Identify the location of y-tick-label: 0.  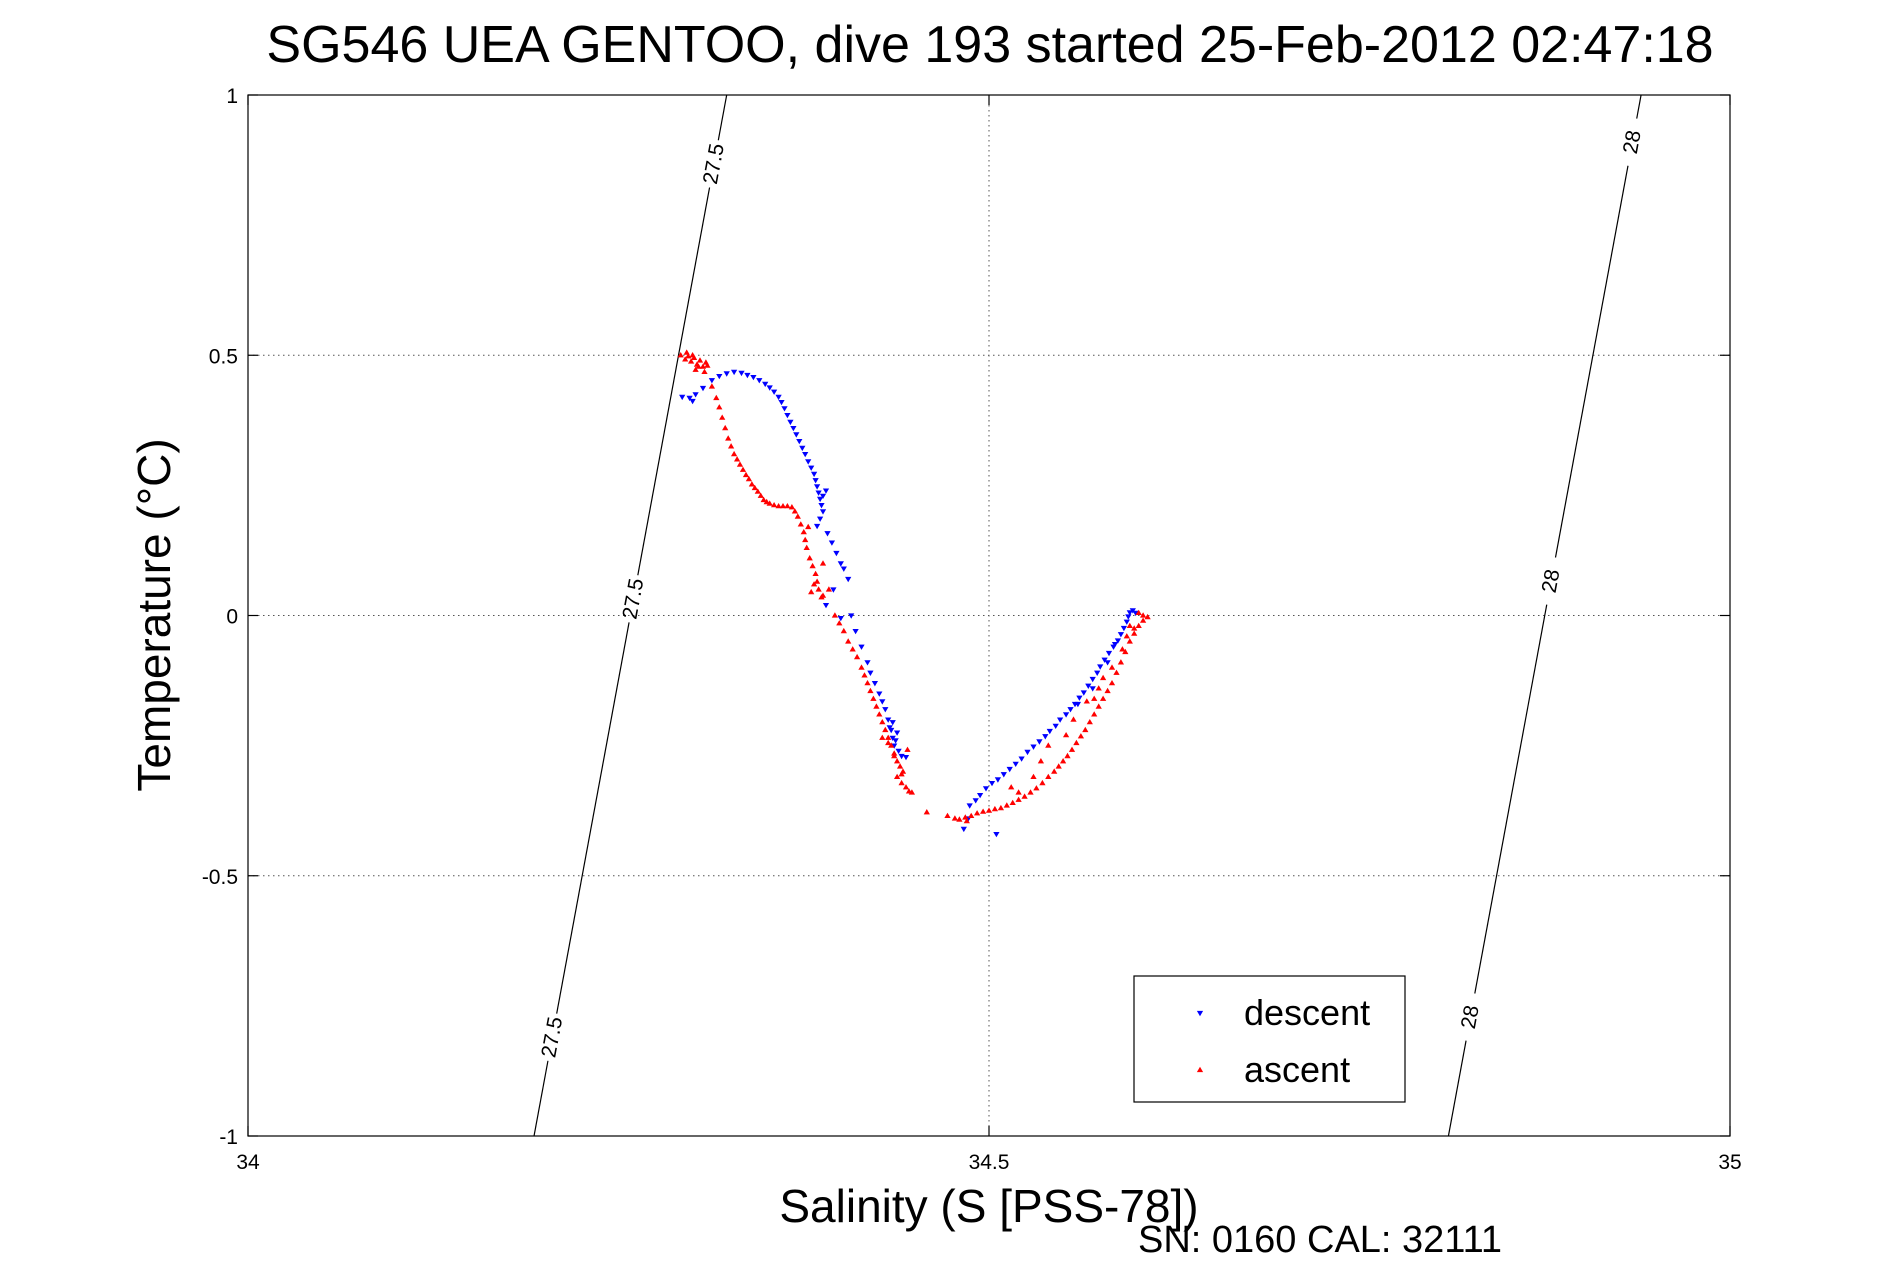
(232, 617).